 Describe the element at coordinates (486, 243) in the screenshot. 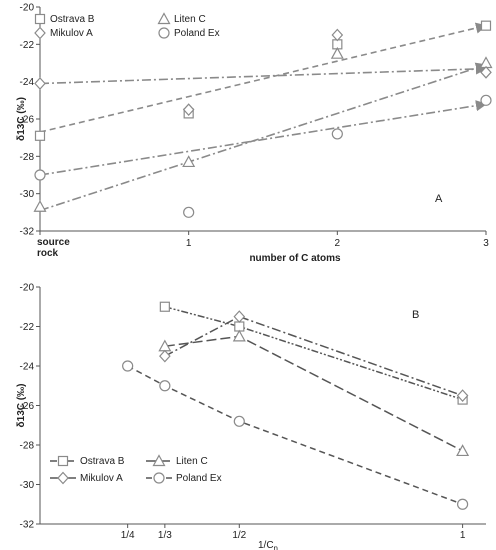

I see `x-tick-label: 3` at that location.